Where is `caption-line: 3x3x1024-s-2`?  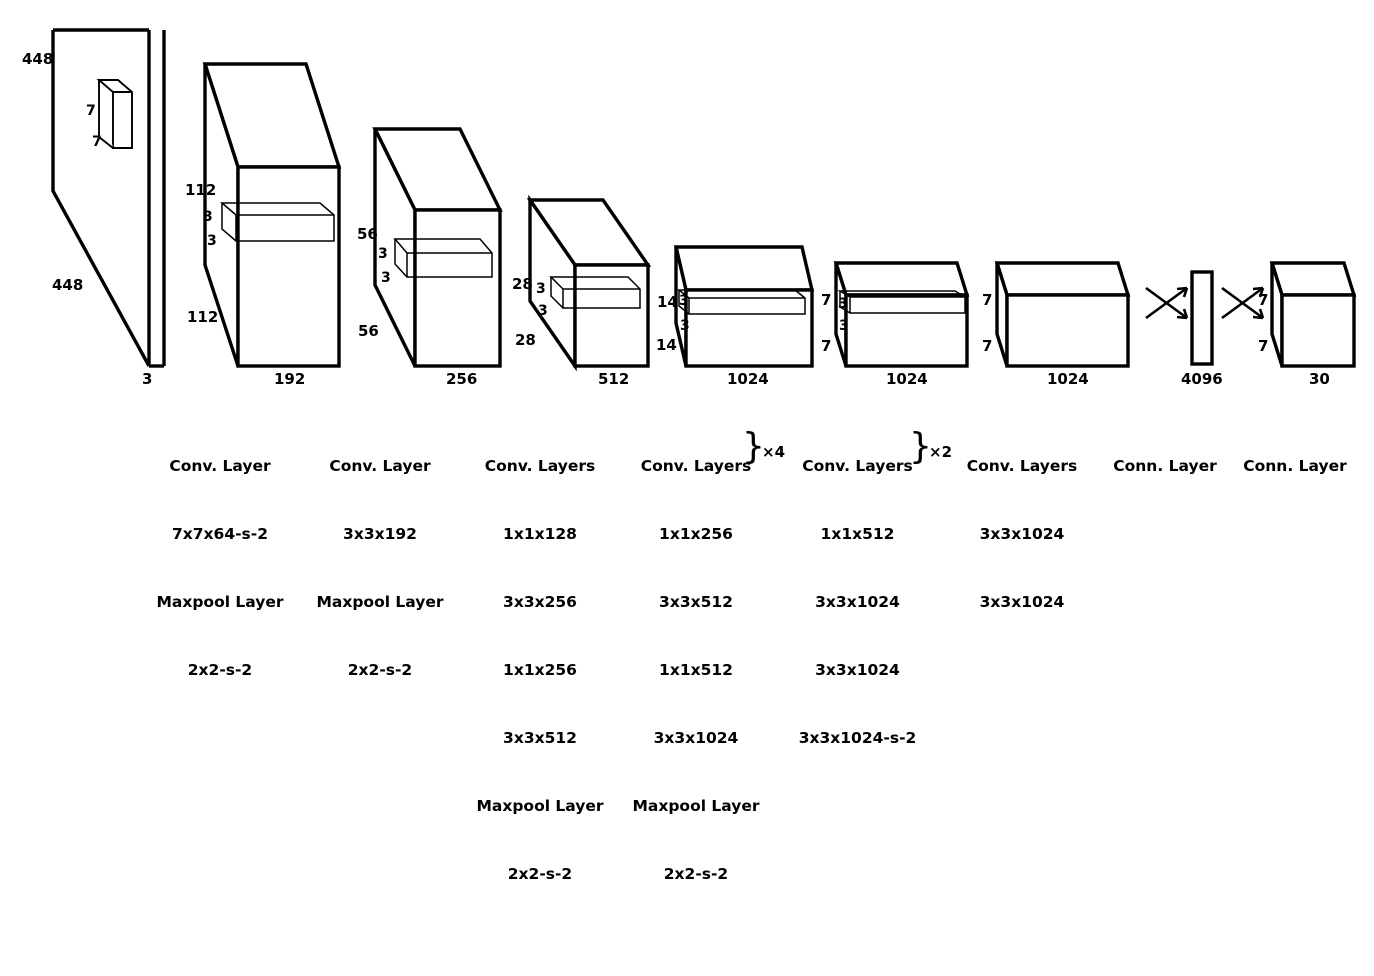
caption-line: 3x3x1024-s-2 is located at coordinates (857, 737).